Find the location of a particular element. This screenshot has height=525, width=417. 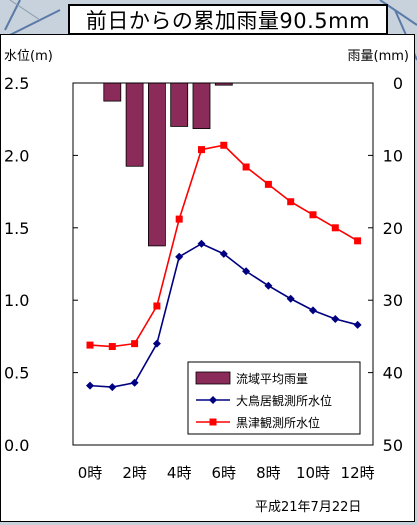

y-axis-left-label: 水位(m) is located at coordinates (28, 56).